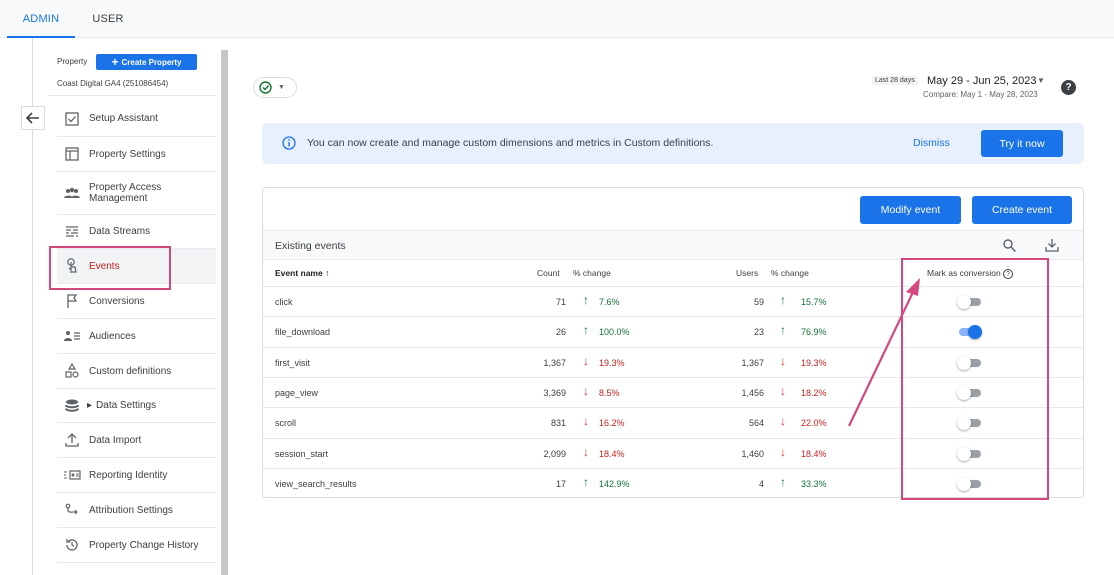 The height and width of the screenshot is (575, 1114). I want to click on sidebar-item-custom-definitions: Custom definitions, so click(136, 371).